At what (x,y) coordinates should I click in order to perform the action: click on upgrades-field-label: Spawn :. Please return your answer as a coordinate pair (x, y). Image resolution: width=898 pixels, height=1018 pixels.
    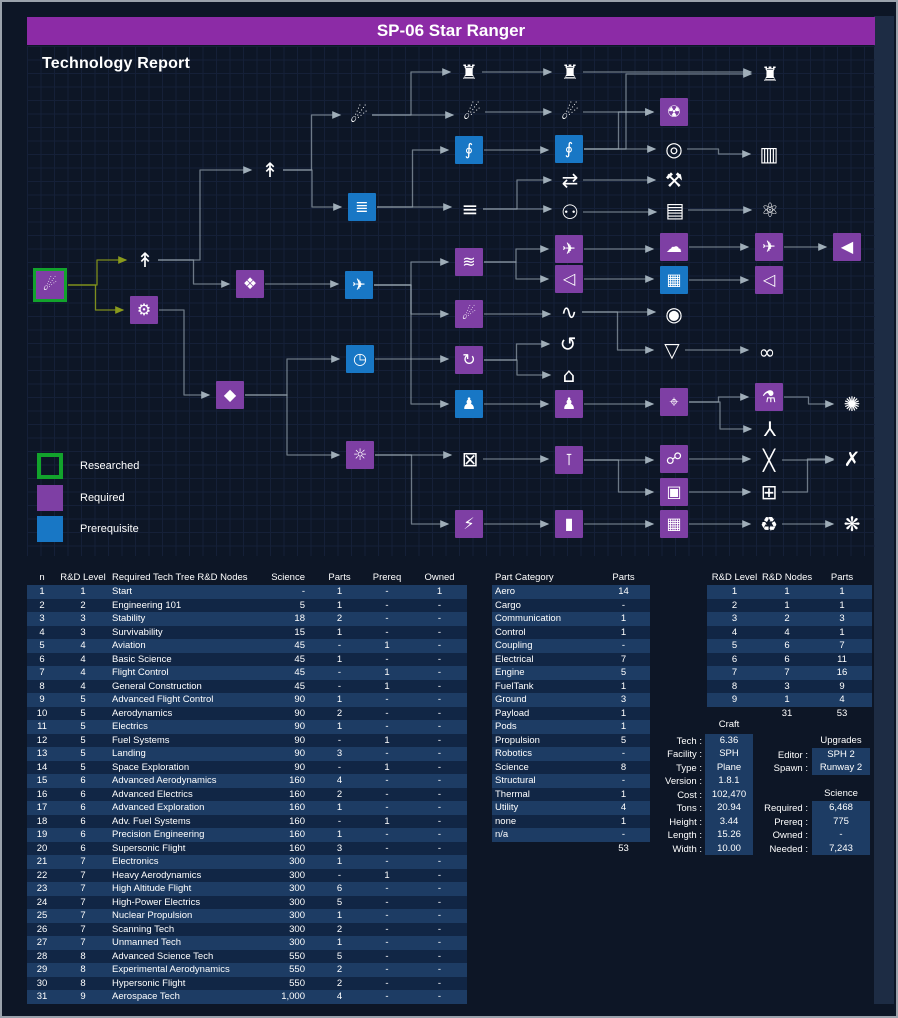
    Looking at the image, I should click on (790, 768).